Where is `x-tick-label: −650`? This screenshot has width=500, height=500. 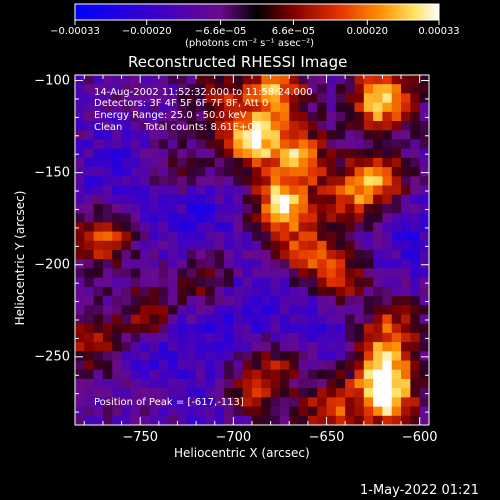 x-tick-label: −650 is located at coordinates (326, 437).